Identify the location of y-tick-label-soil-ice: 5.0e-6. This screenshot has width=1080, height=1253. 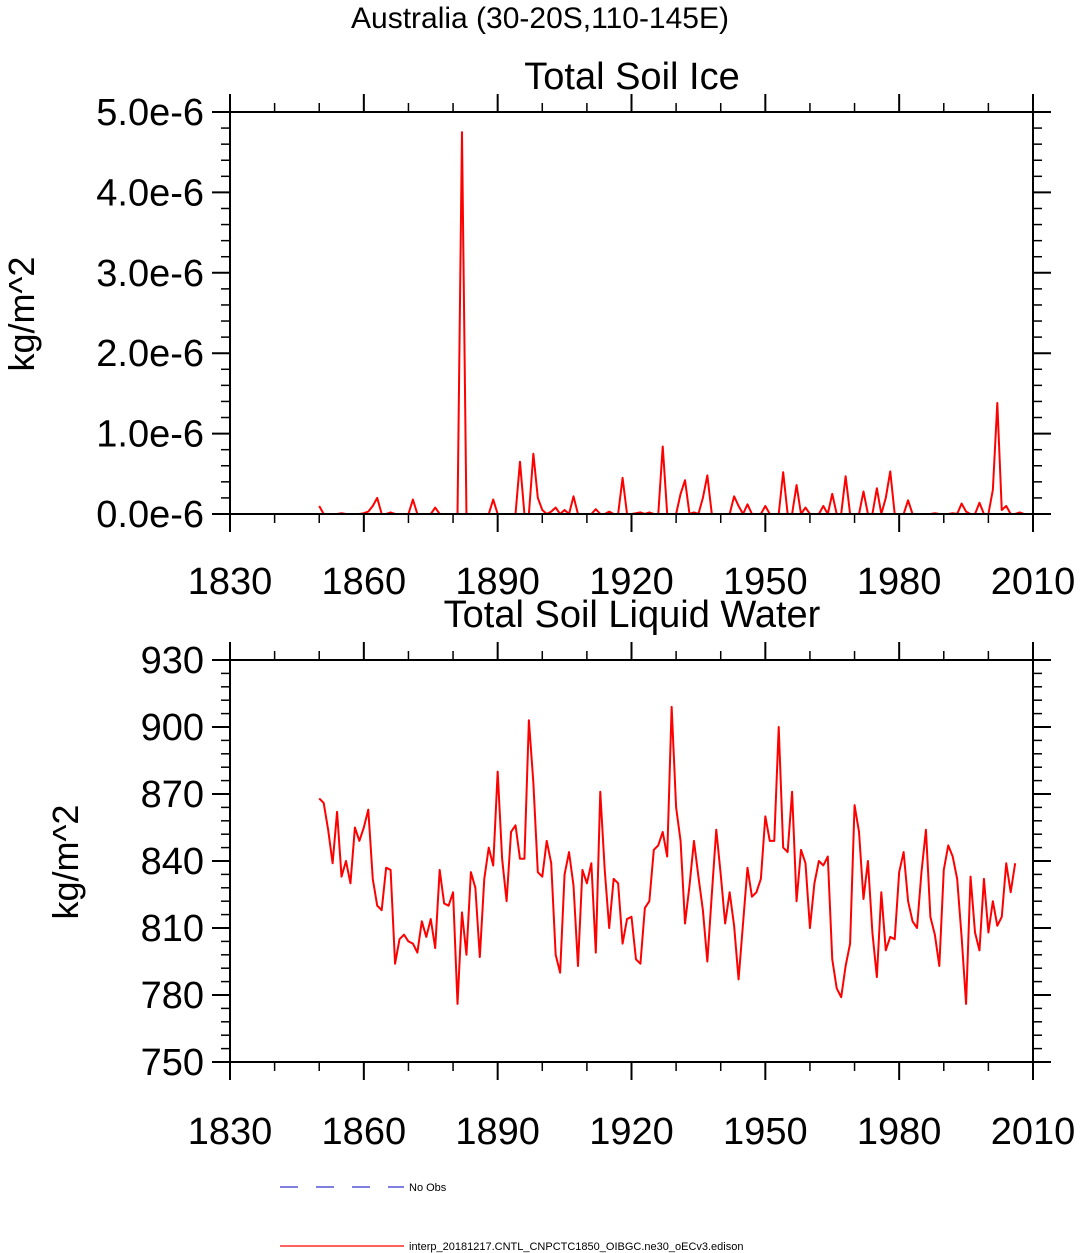
(150, 113).